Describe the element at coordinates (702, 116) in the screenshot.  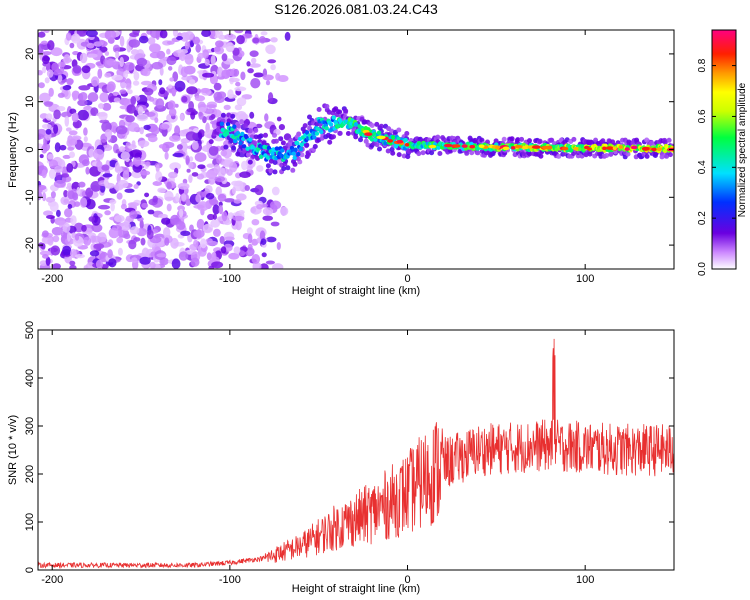
I see `colorbar-tick-label: 0.6` at that location.